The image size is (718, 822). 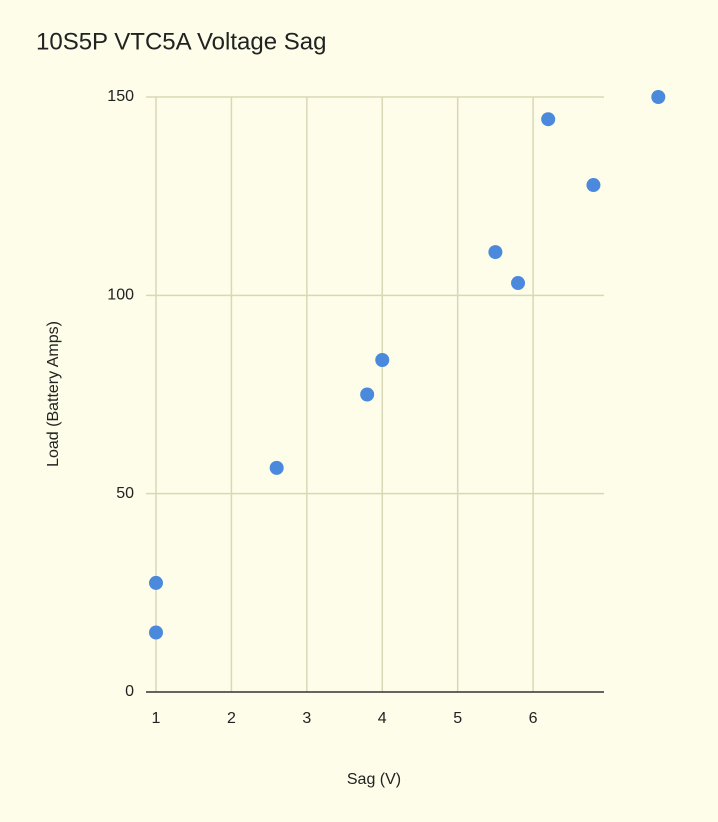 I want to click on chart-title: 10S5P VTC5A Voltage Sag, so click(x=181, y=41).